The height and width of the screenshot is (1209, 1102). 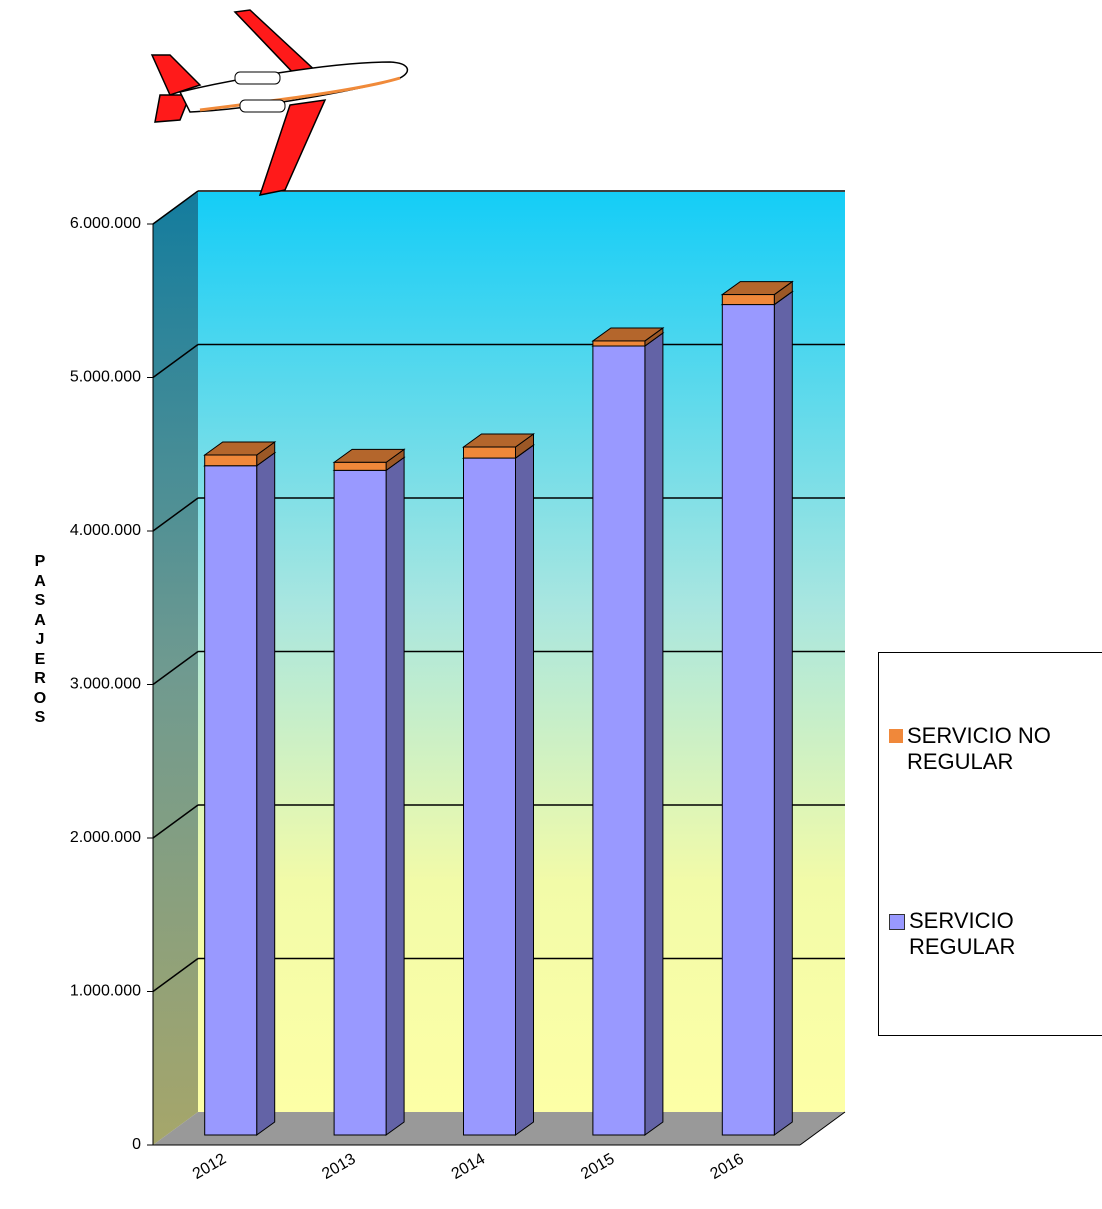 I want to click on airplane-illustration, so click(x=279, y=102).